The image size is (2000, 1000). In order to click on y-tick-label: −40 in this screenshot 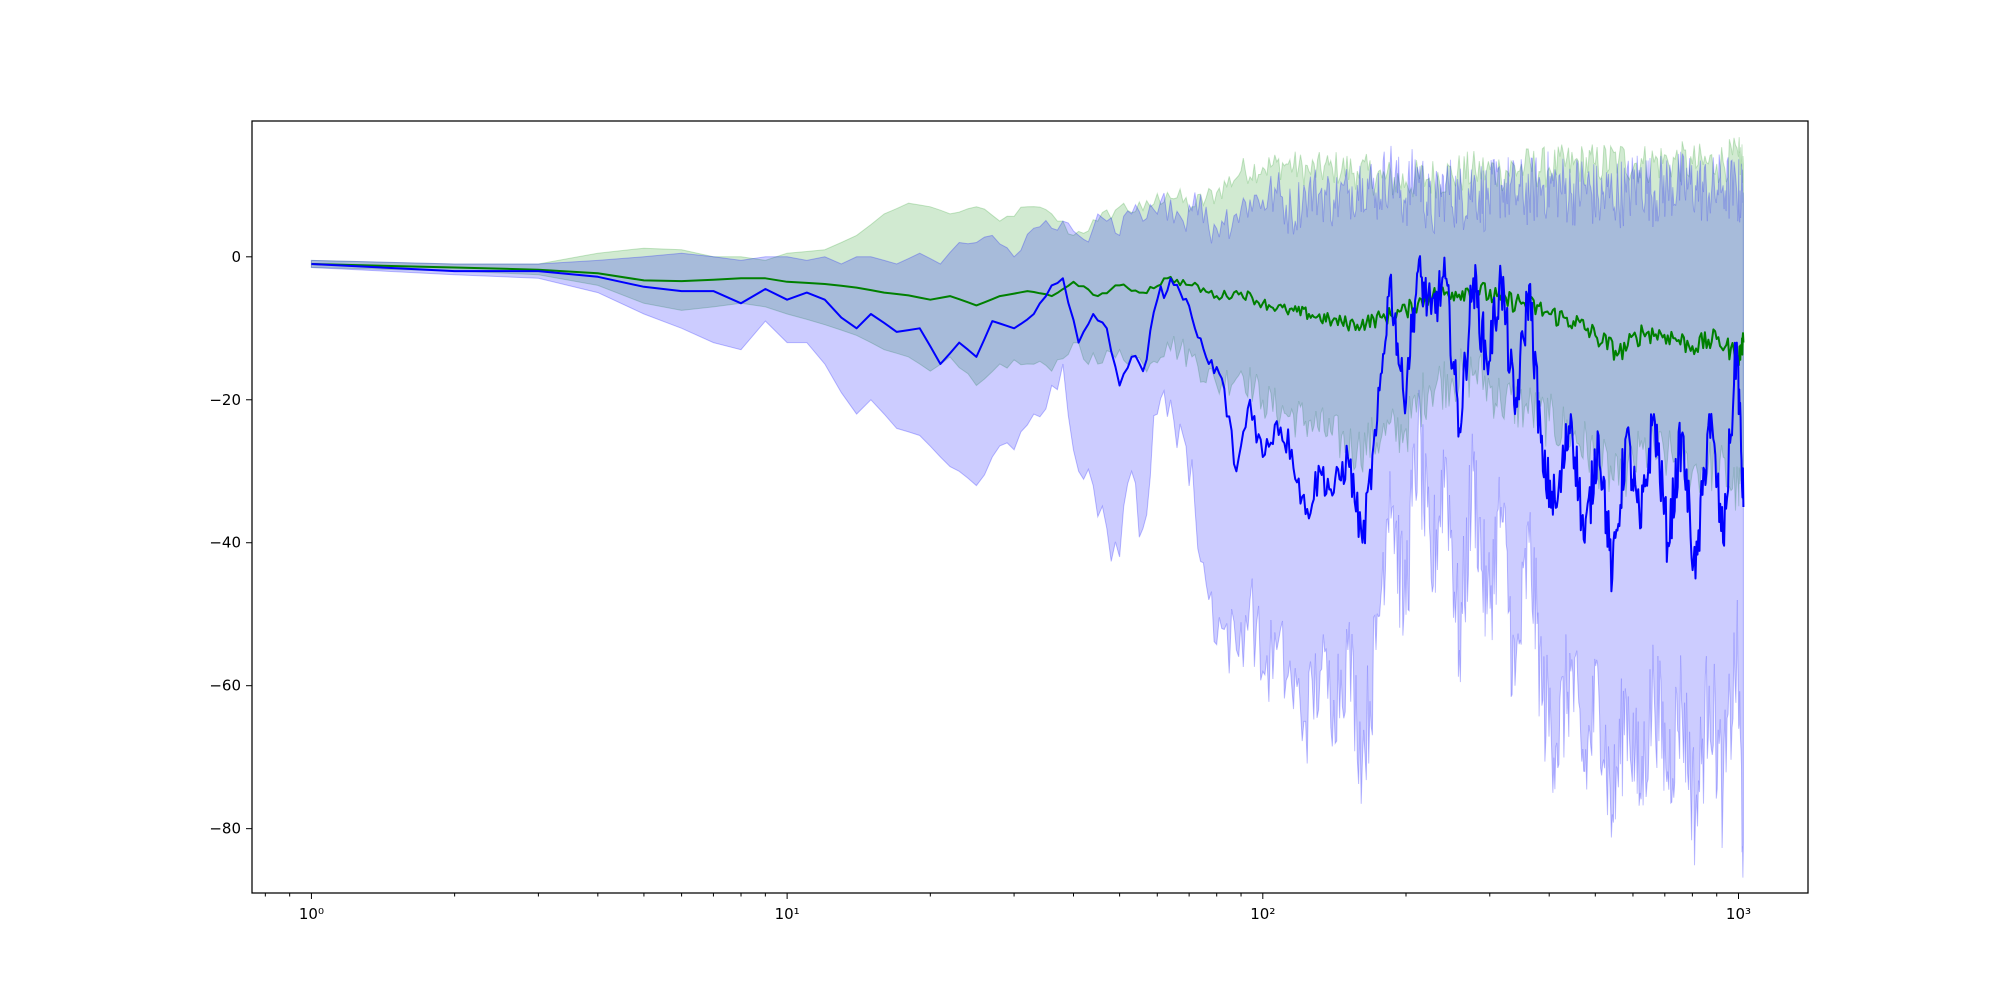, I will do `click(225, 543)`.